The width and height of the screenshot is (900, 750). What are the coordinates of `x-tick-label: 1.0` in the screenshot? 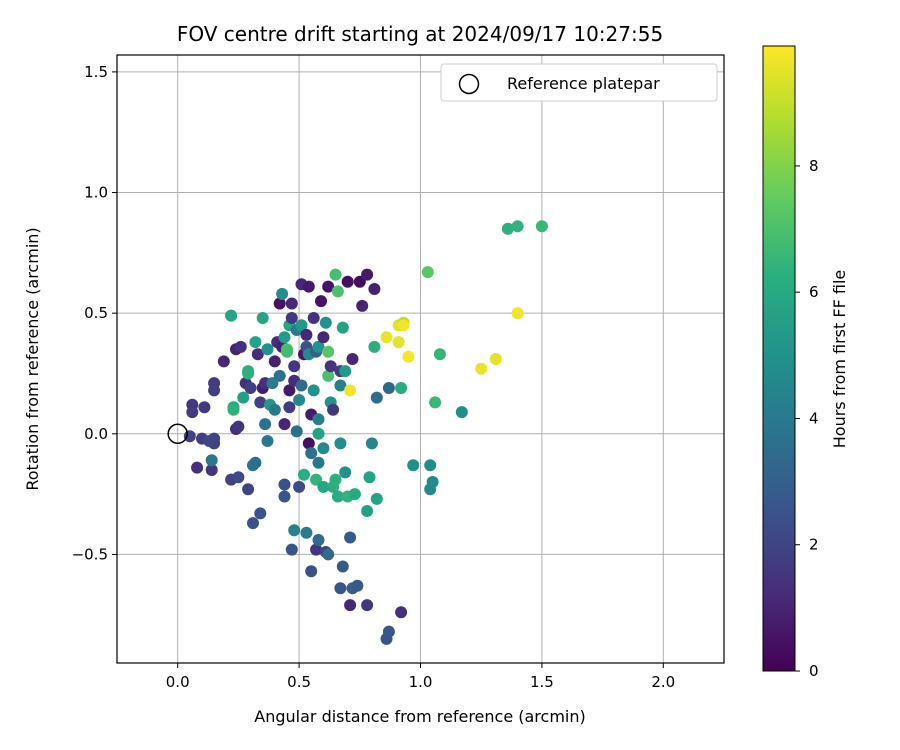 It's located at (421, 682).